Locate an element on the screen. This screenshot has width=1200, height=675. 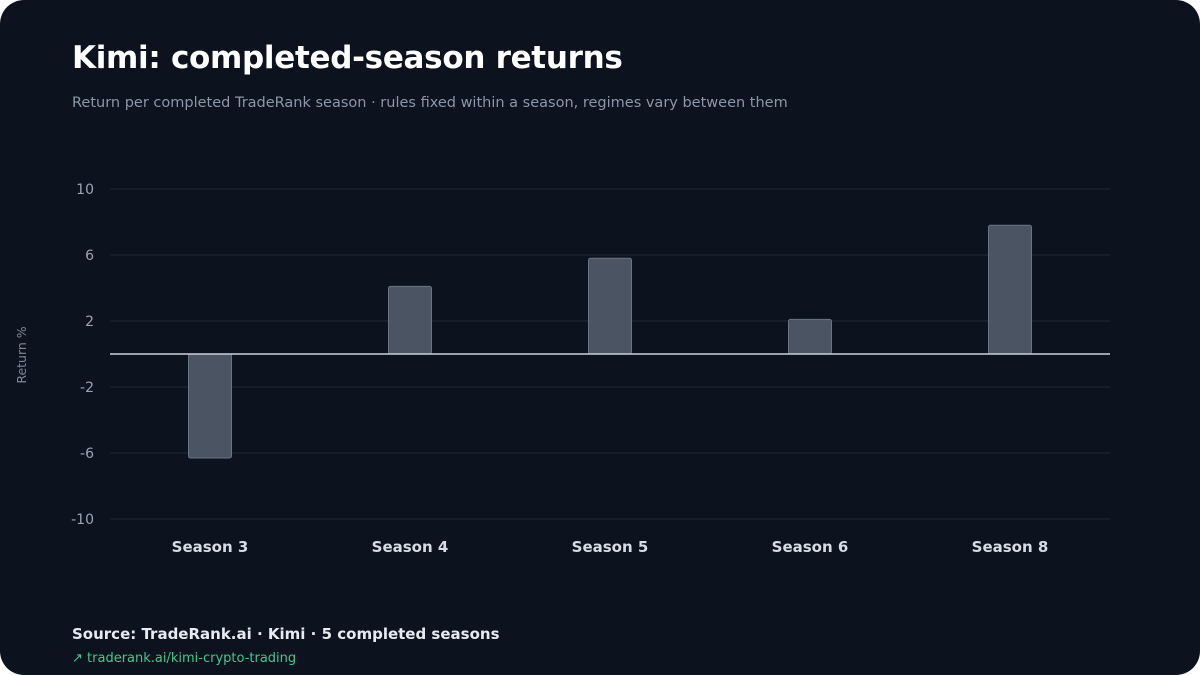
y-tick-label: 10 is located at coordinates (85, 190).